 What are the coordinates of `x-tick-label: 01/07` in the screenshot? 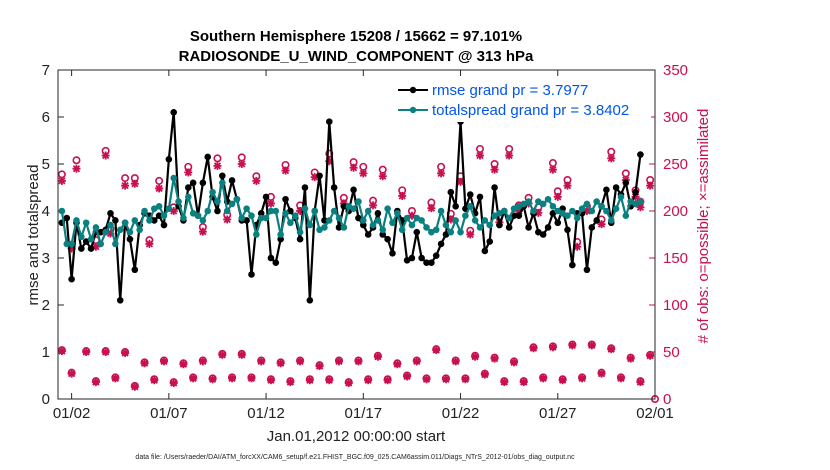 It's located at (169, 413).